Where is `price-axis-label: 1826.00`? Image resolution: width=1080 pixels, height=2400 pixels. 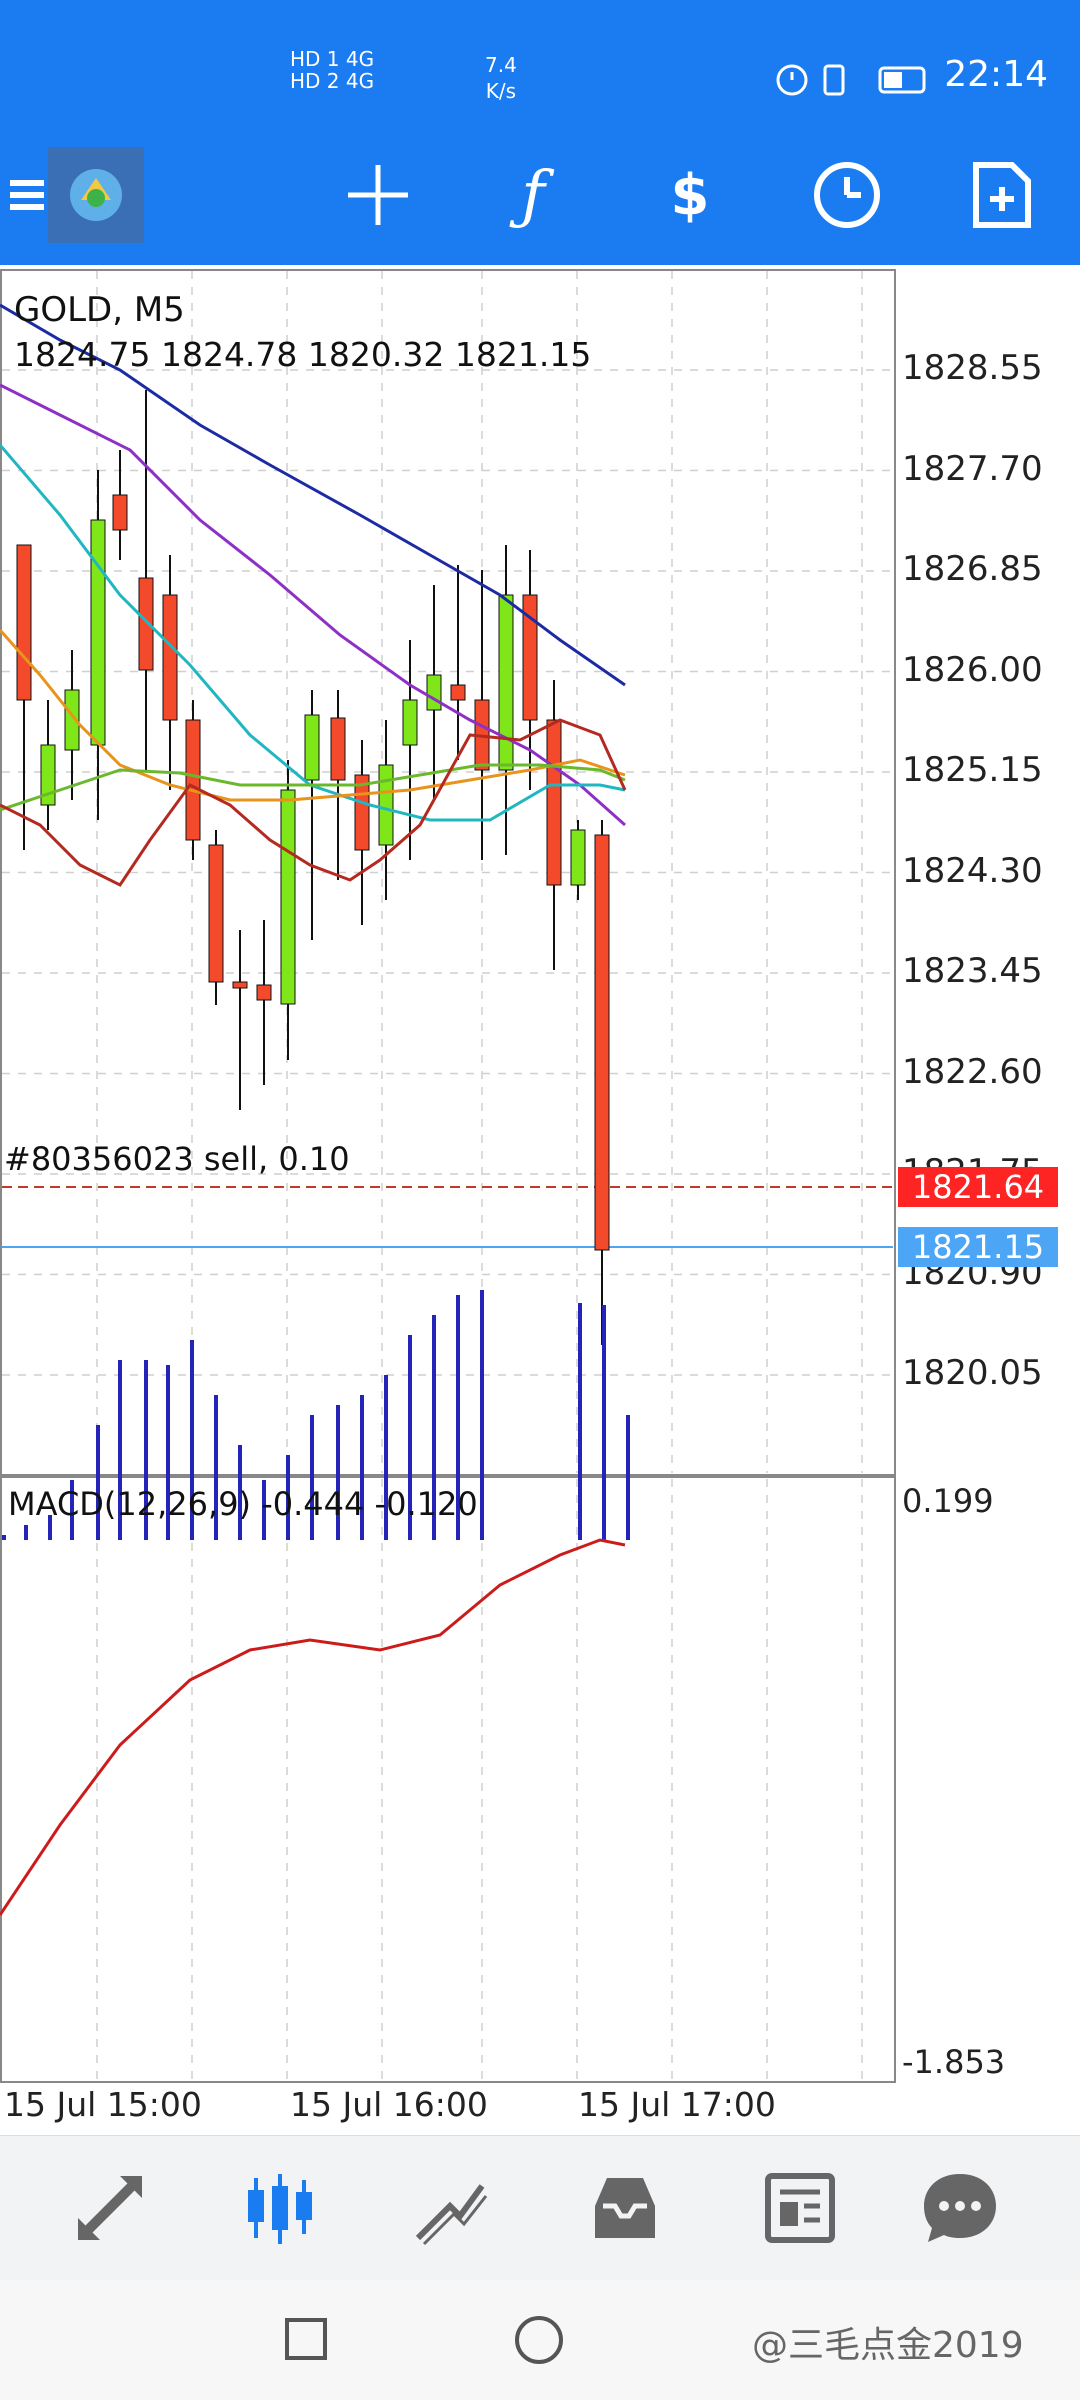 price-axis-label: 1826.00 is located at coordinates (972, 669).